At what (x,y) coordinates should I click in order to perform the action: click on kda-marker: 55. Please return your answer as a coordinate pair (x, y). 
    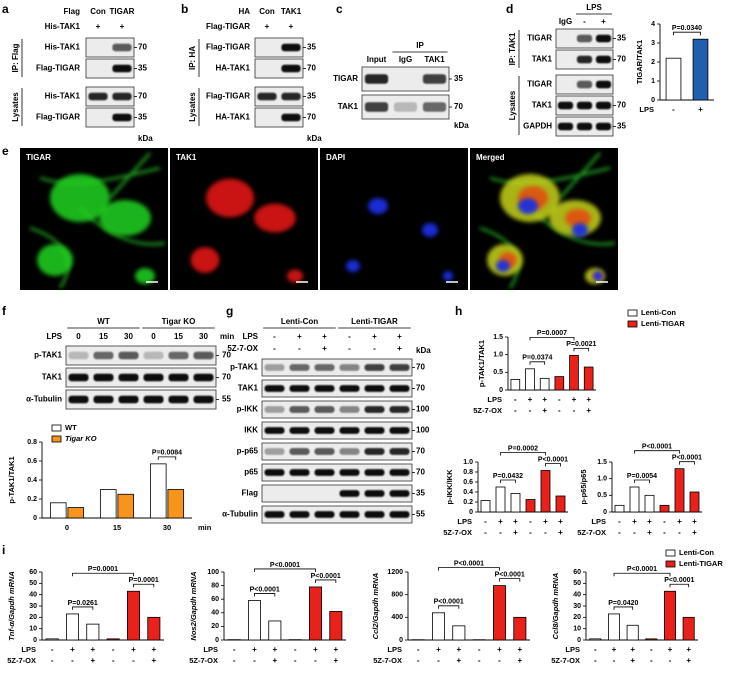
    Looking at the image, I should click on (226, 399).